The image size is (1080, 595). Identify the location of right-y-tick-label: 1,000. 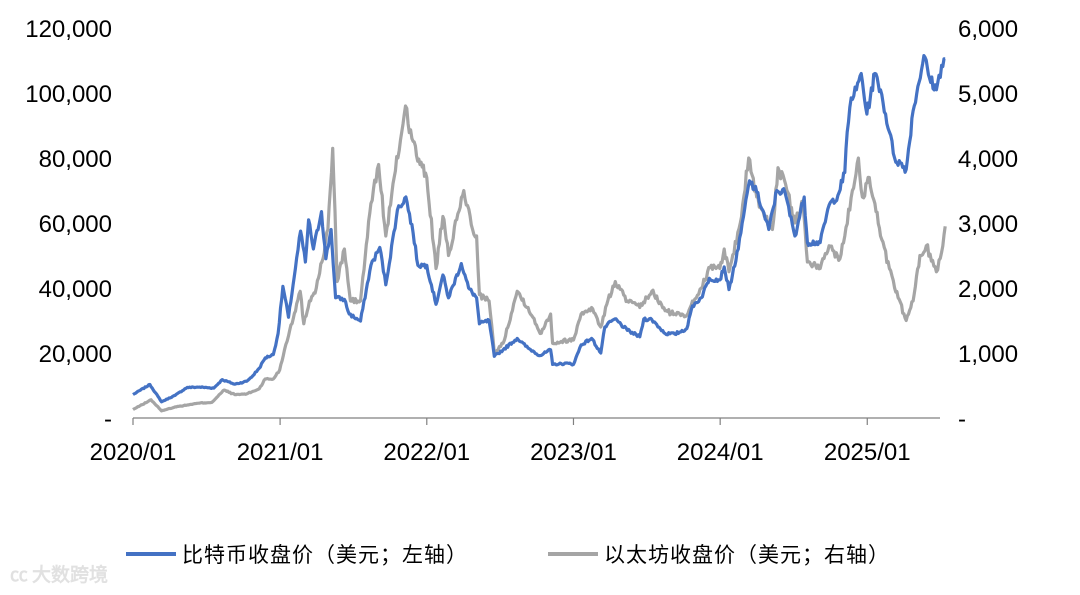
(988, 354).